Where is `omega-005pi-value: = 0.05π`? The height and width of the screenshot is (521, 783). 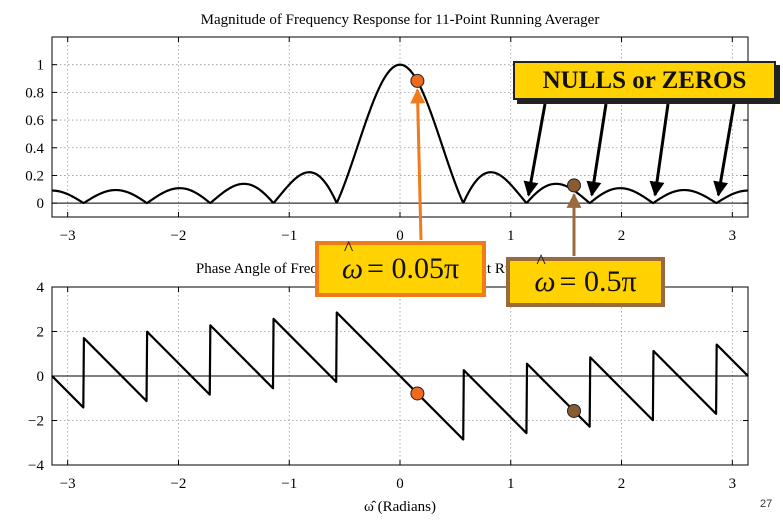
omega-005pi-value: = 0.05π is located at coordinates (413, 268).